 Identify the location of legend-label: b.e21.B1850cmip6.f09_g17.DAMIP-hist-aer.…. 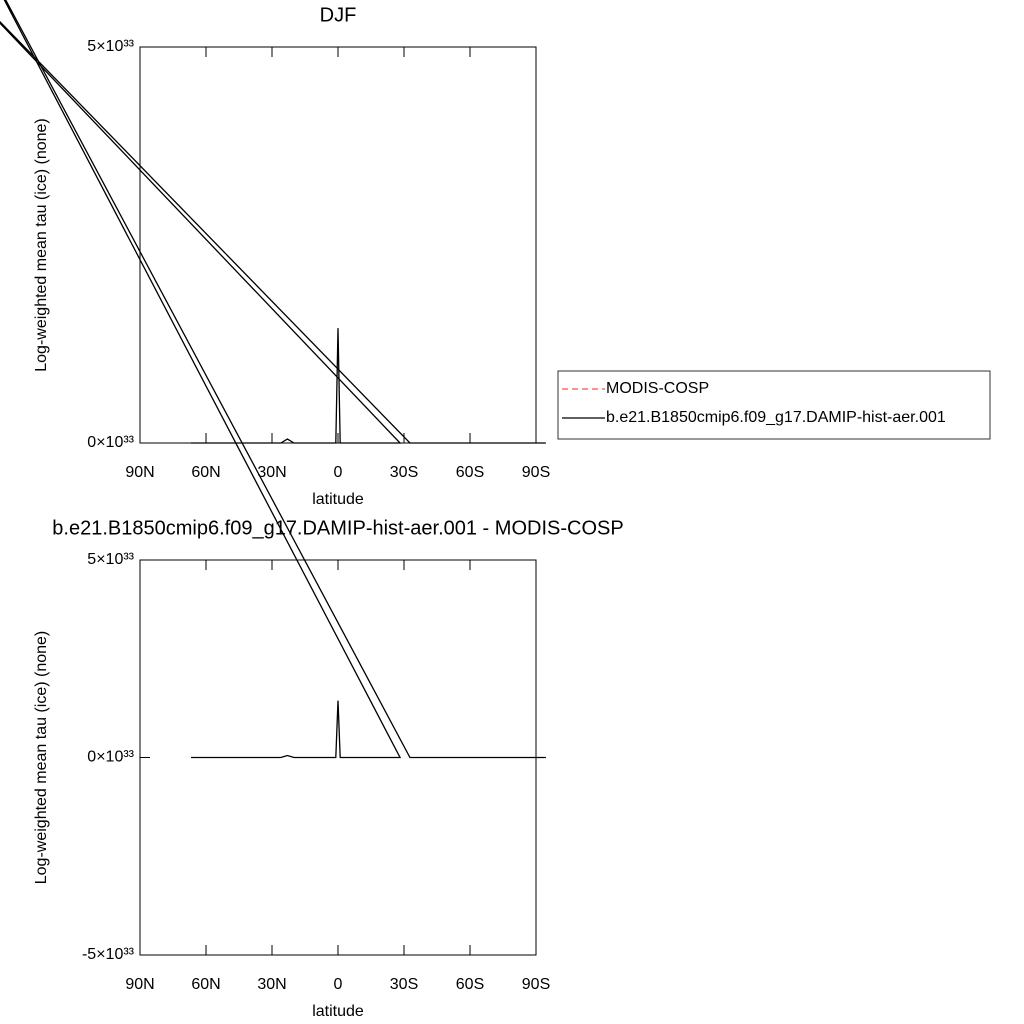
(776, 417).